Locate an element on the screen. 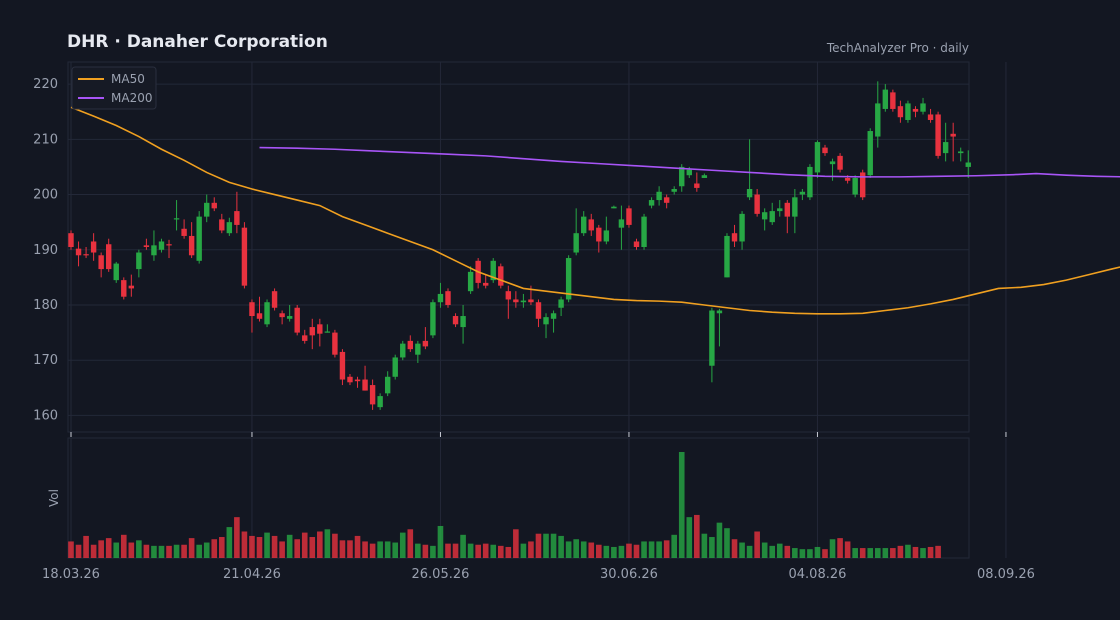 The image size is (1120, 620). x-tick-label: 08.09.26 is located at coordinates (1006, 574).